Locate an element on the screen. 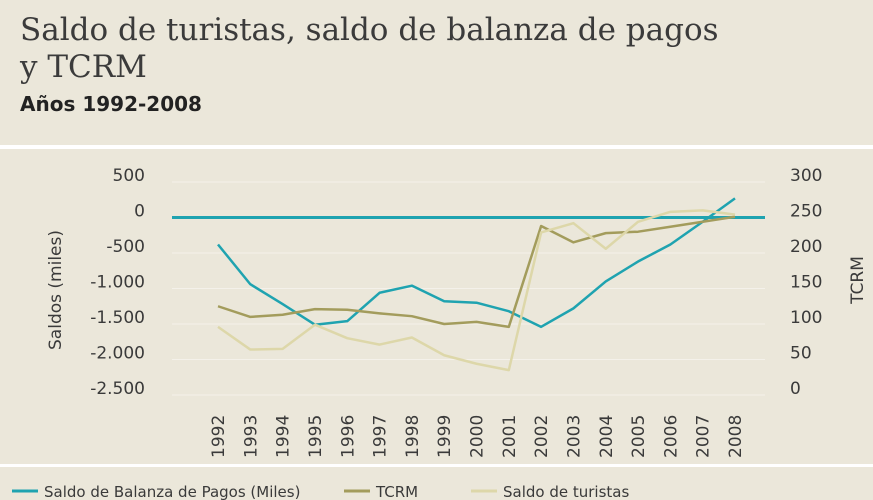 This screenshot has width=873, height=500. legend-label: Saldo de turistas is located at coordinates (566, 491).